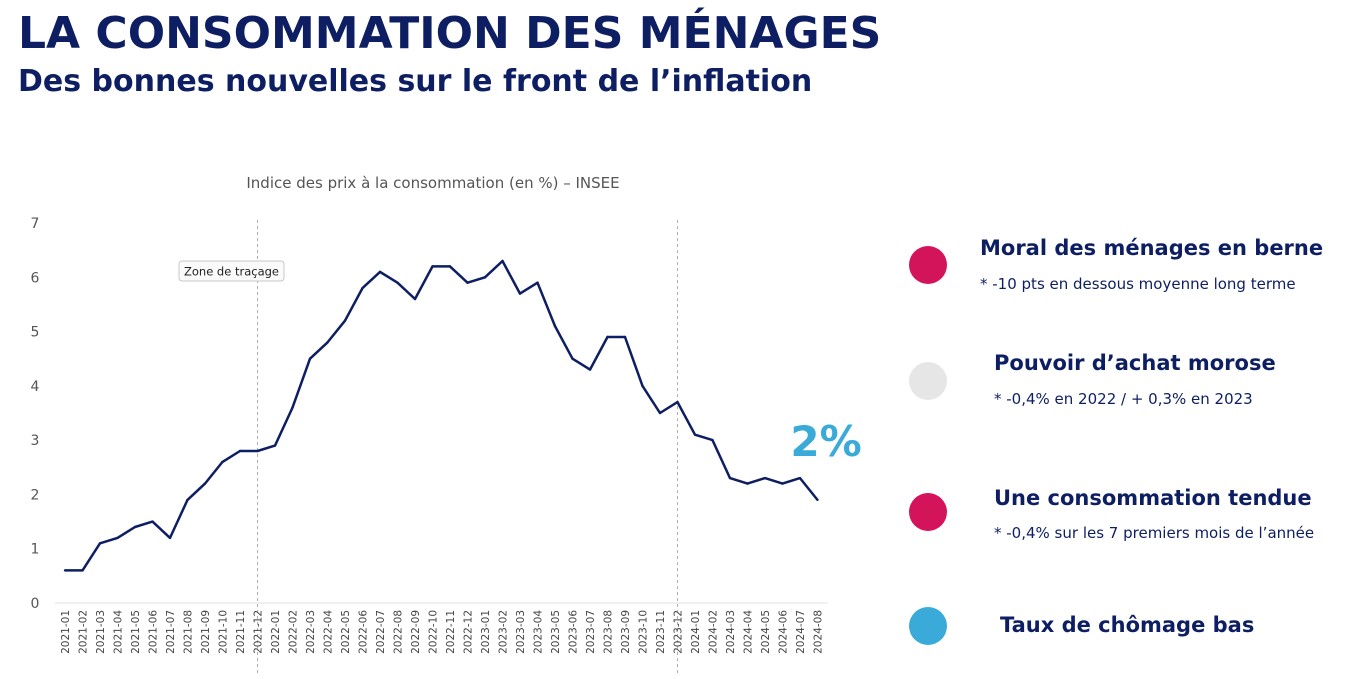  What do you see at coordinates (1127, 625) in the screenshot?
I see `key-point-title: Taux de chômage bas` at bounding box center [1127, 625].